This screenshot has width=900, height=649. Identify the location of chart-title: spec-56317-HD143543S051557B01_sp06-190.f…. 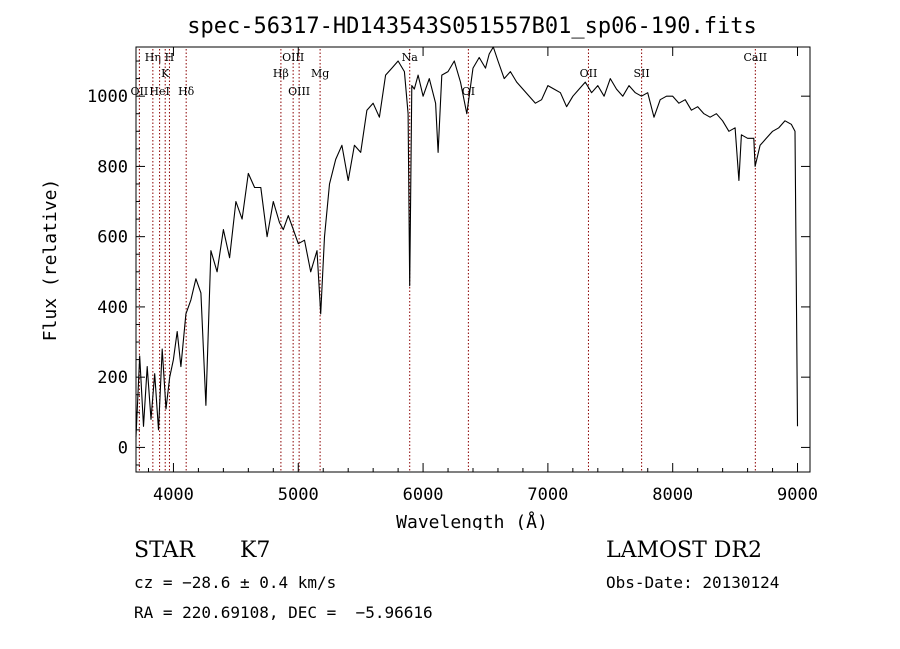
(472, 26).